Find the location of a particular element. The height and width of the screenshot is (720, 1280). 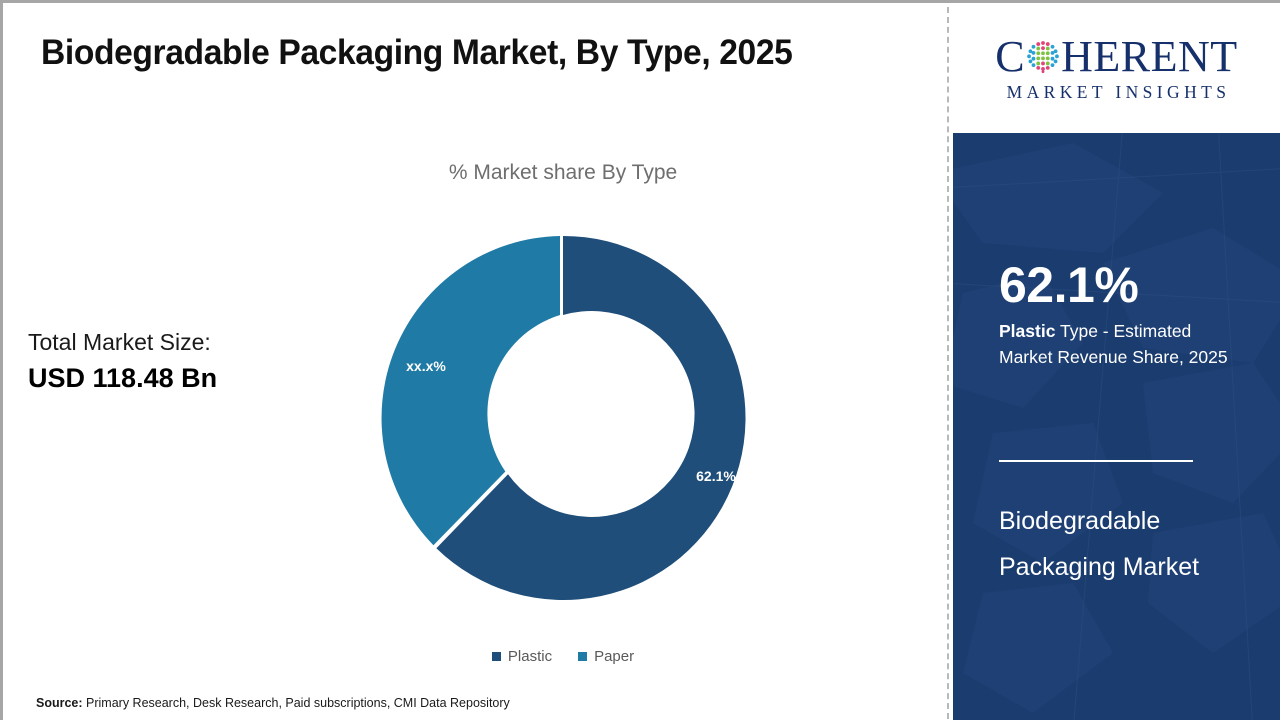

logo-wordmark: C is located at coordinates (1116, 57).